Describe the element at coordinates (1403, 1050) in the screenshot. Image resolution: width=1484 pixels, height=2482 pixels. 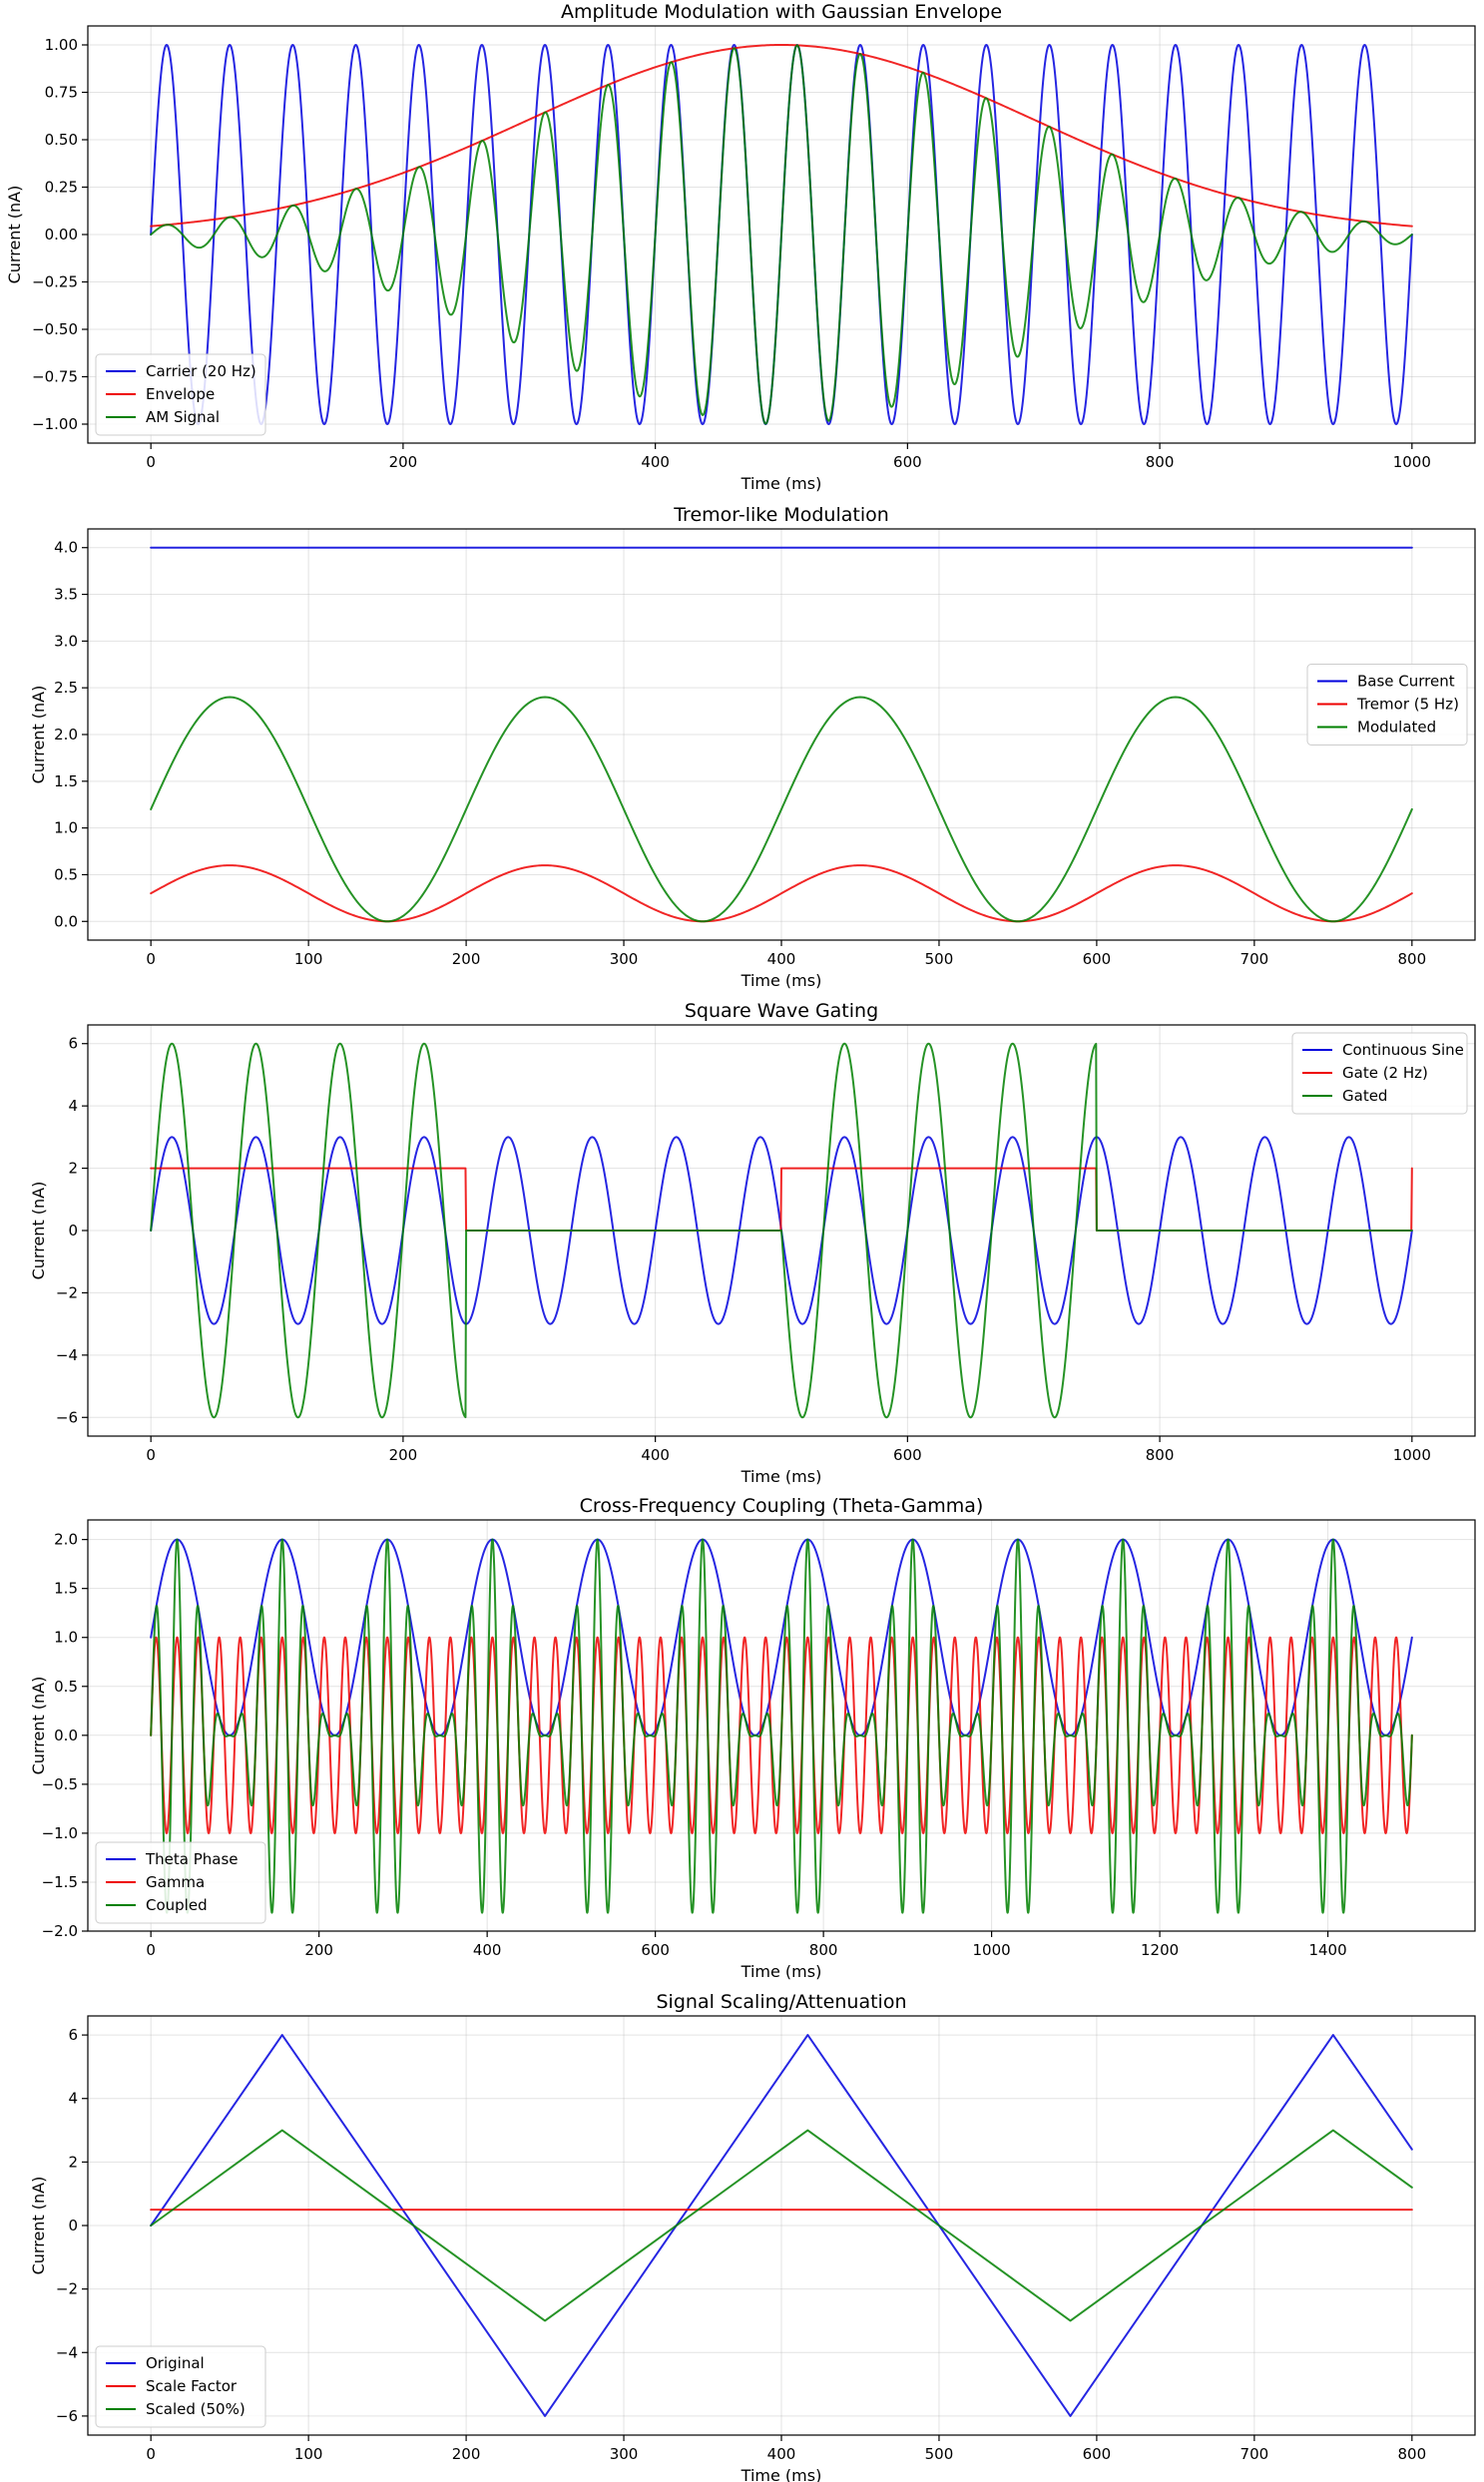
I see `legend-label: Continuous Sine` at that location.